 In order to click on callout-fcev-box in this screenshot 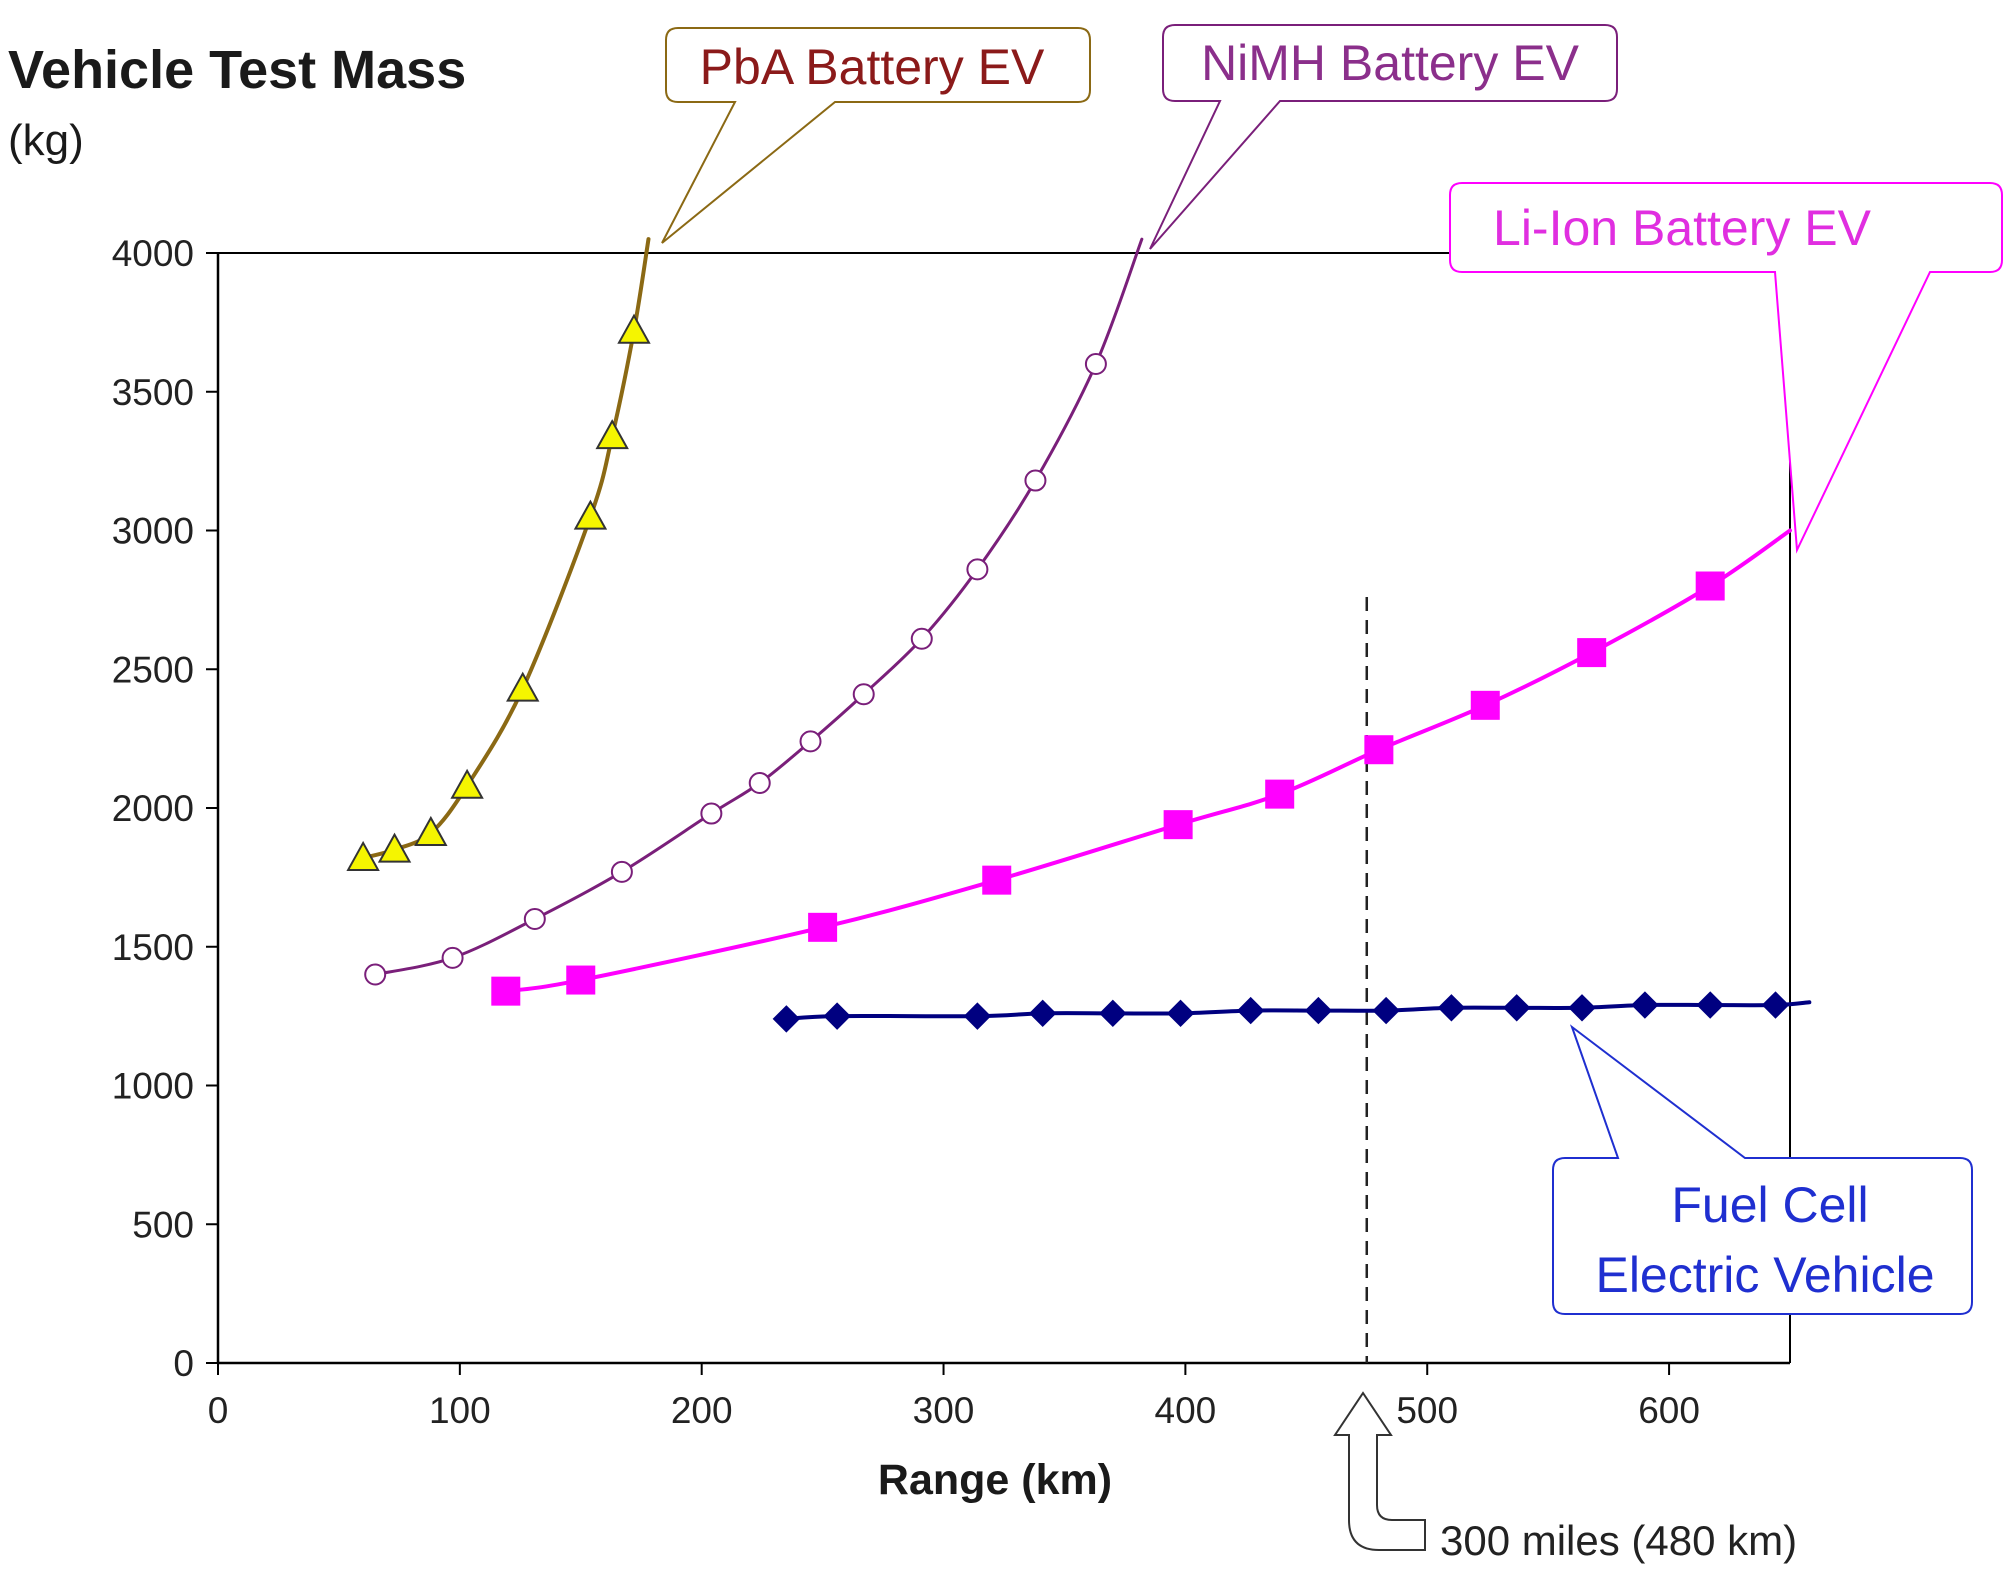, I will do `click(1762, 1169)`.